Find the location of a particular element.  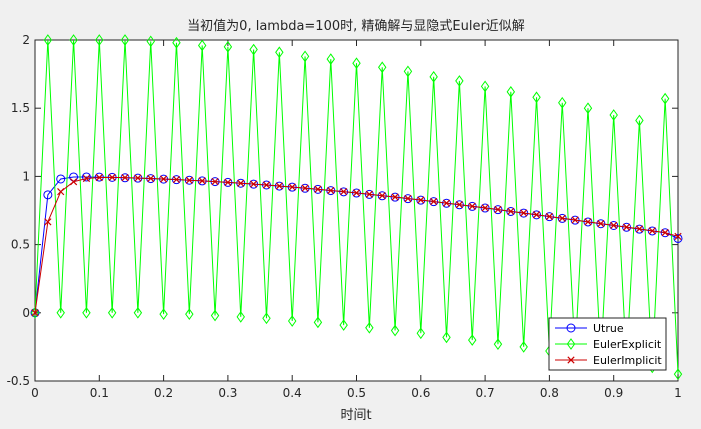

legend: Utrue EulerExplicit EulerImplicit is located at coordinates (607, 344).